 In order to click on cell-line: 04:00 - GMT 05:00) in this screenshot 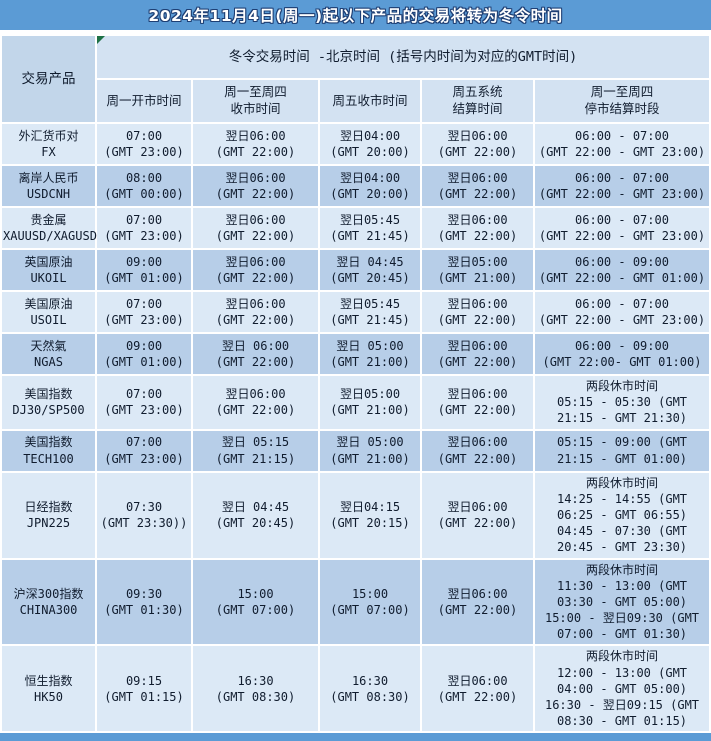, I will do `click(622, 688)`.